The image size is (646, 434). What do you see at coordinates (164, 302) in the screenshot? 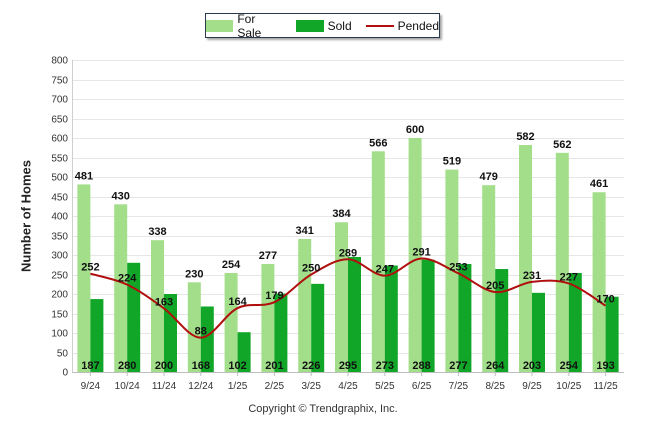
I see `data-label-pended: 163` at bounding box center [164, 302].